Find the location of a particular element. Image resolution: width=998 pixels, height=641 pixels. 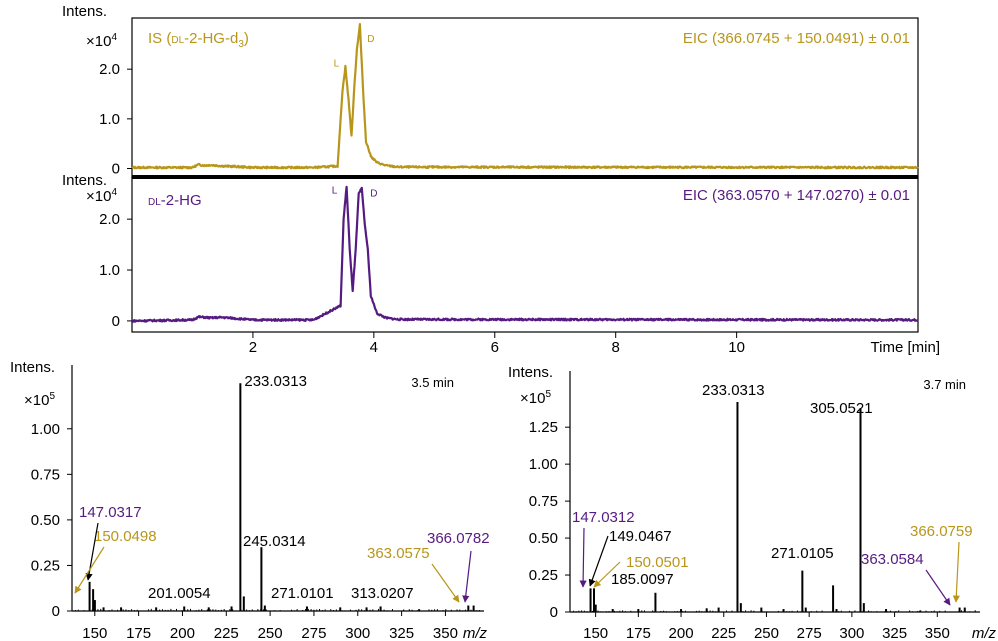

peak-label: 149.0467 is located at coordinates (640, 536).